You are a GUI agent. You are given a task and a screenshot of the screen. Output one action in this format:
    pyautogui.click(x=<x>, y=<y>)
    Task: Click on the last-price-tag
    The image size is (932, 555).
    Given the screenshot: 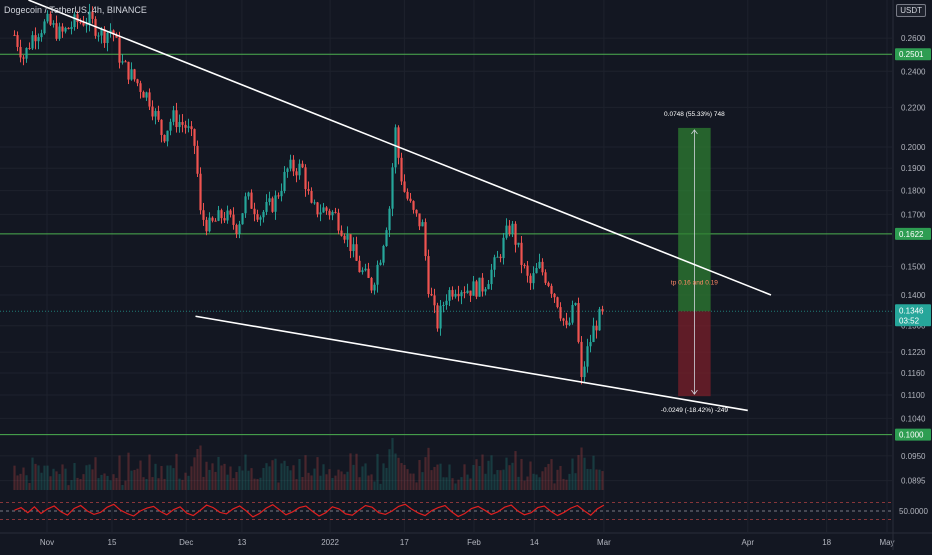 What is the action you would take?
    pyautogui.click(x=913, y=315)
    